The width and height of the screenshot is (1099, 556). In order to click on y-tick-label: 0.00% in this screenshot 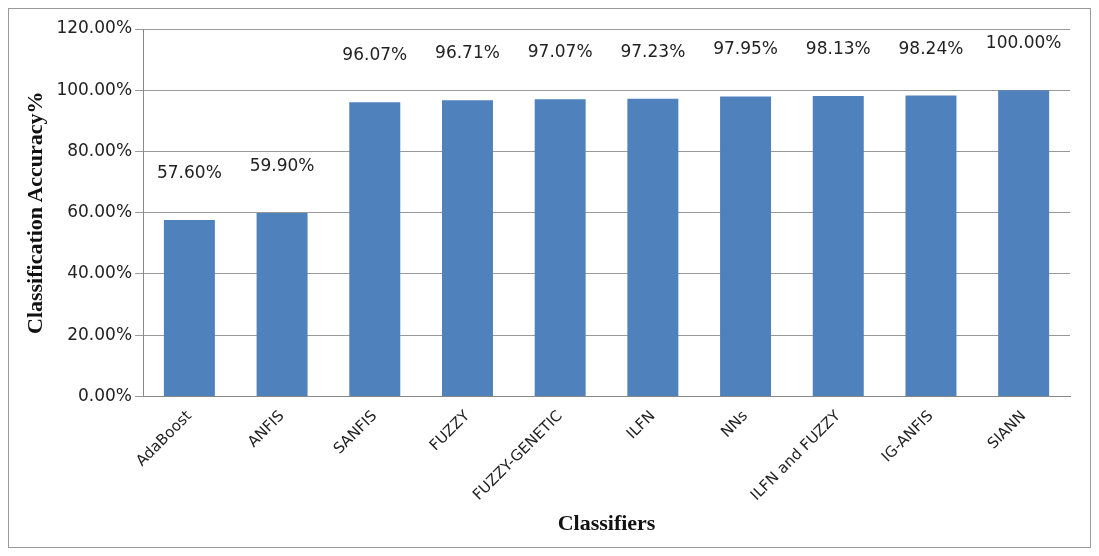, I will do `click(105, 394)`.